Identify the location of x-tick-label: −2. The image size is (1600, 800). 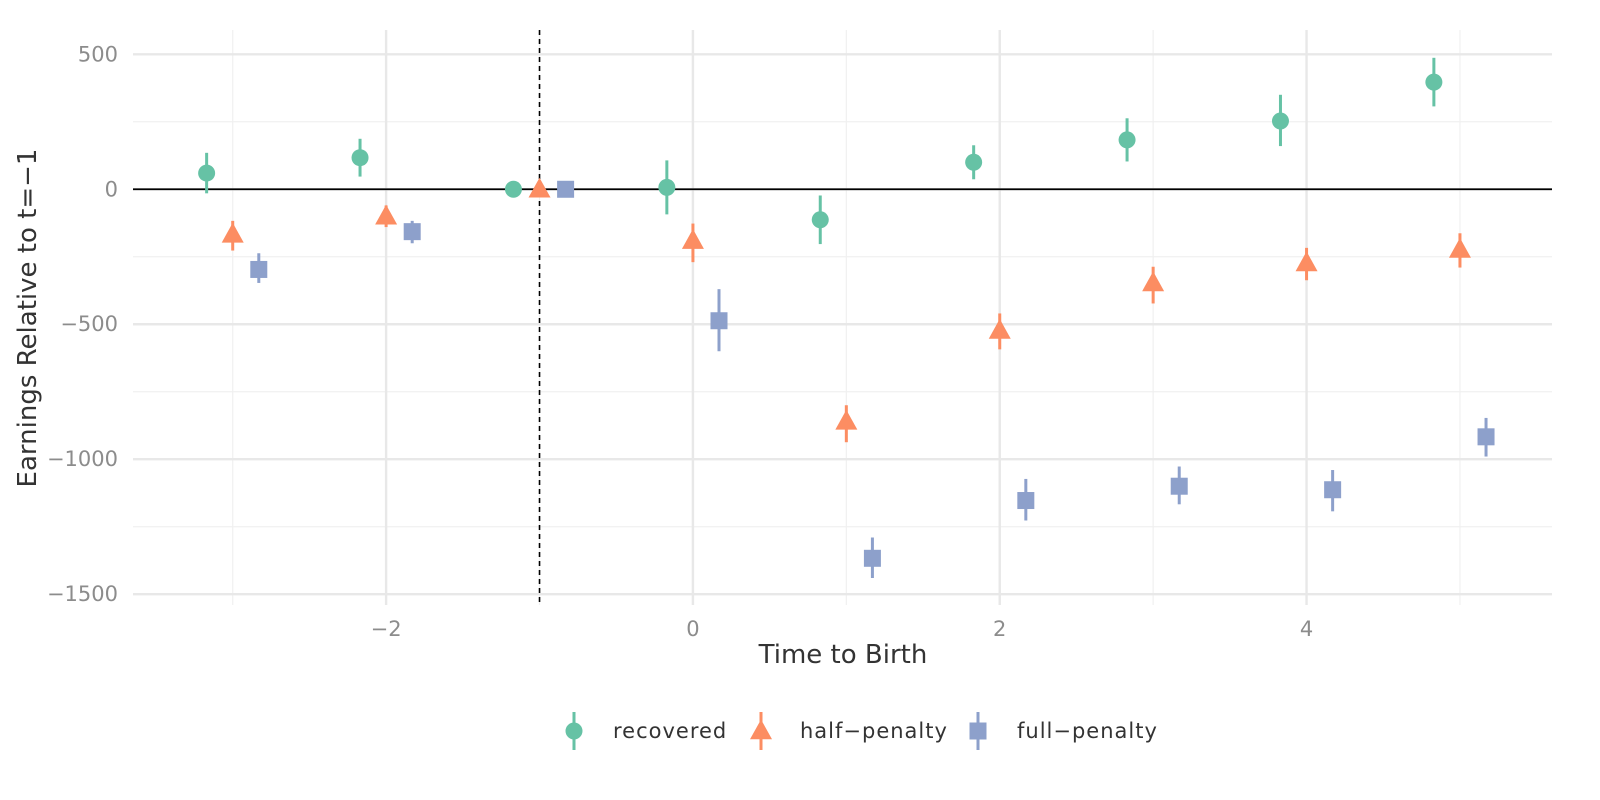
(386, 629).